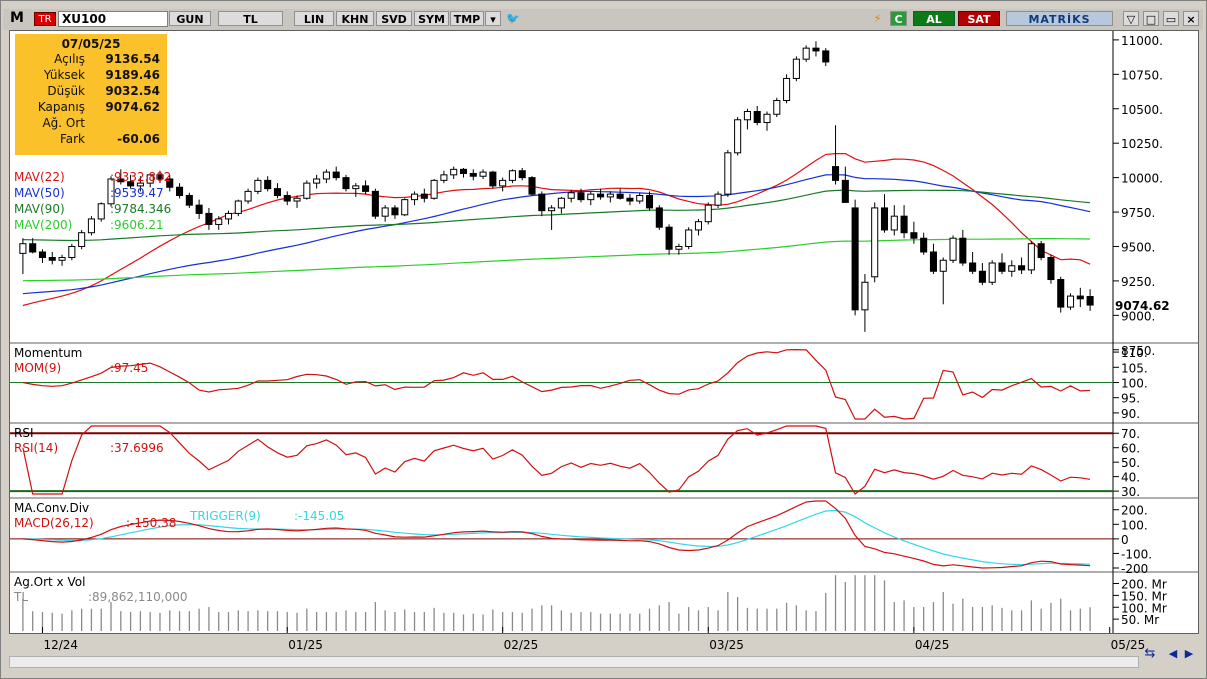 The image size is (1207, 679). I want to click on x-tick-label: 01/25, so click(305, 645).